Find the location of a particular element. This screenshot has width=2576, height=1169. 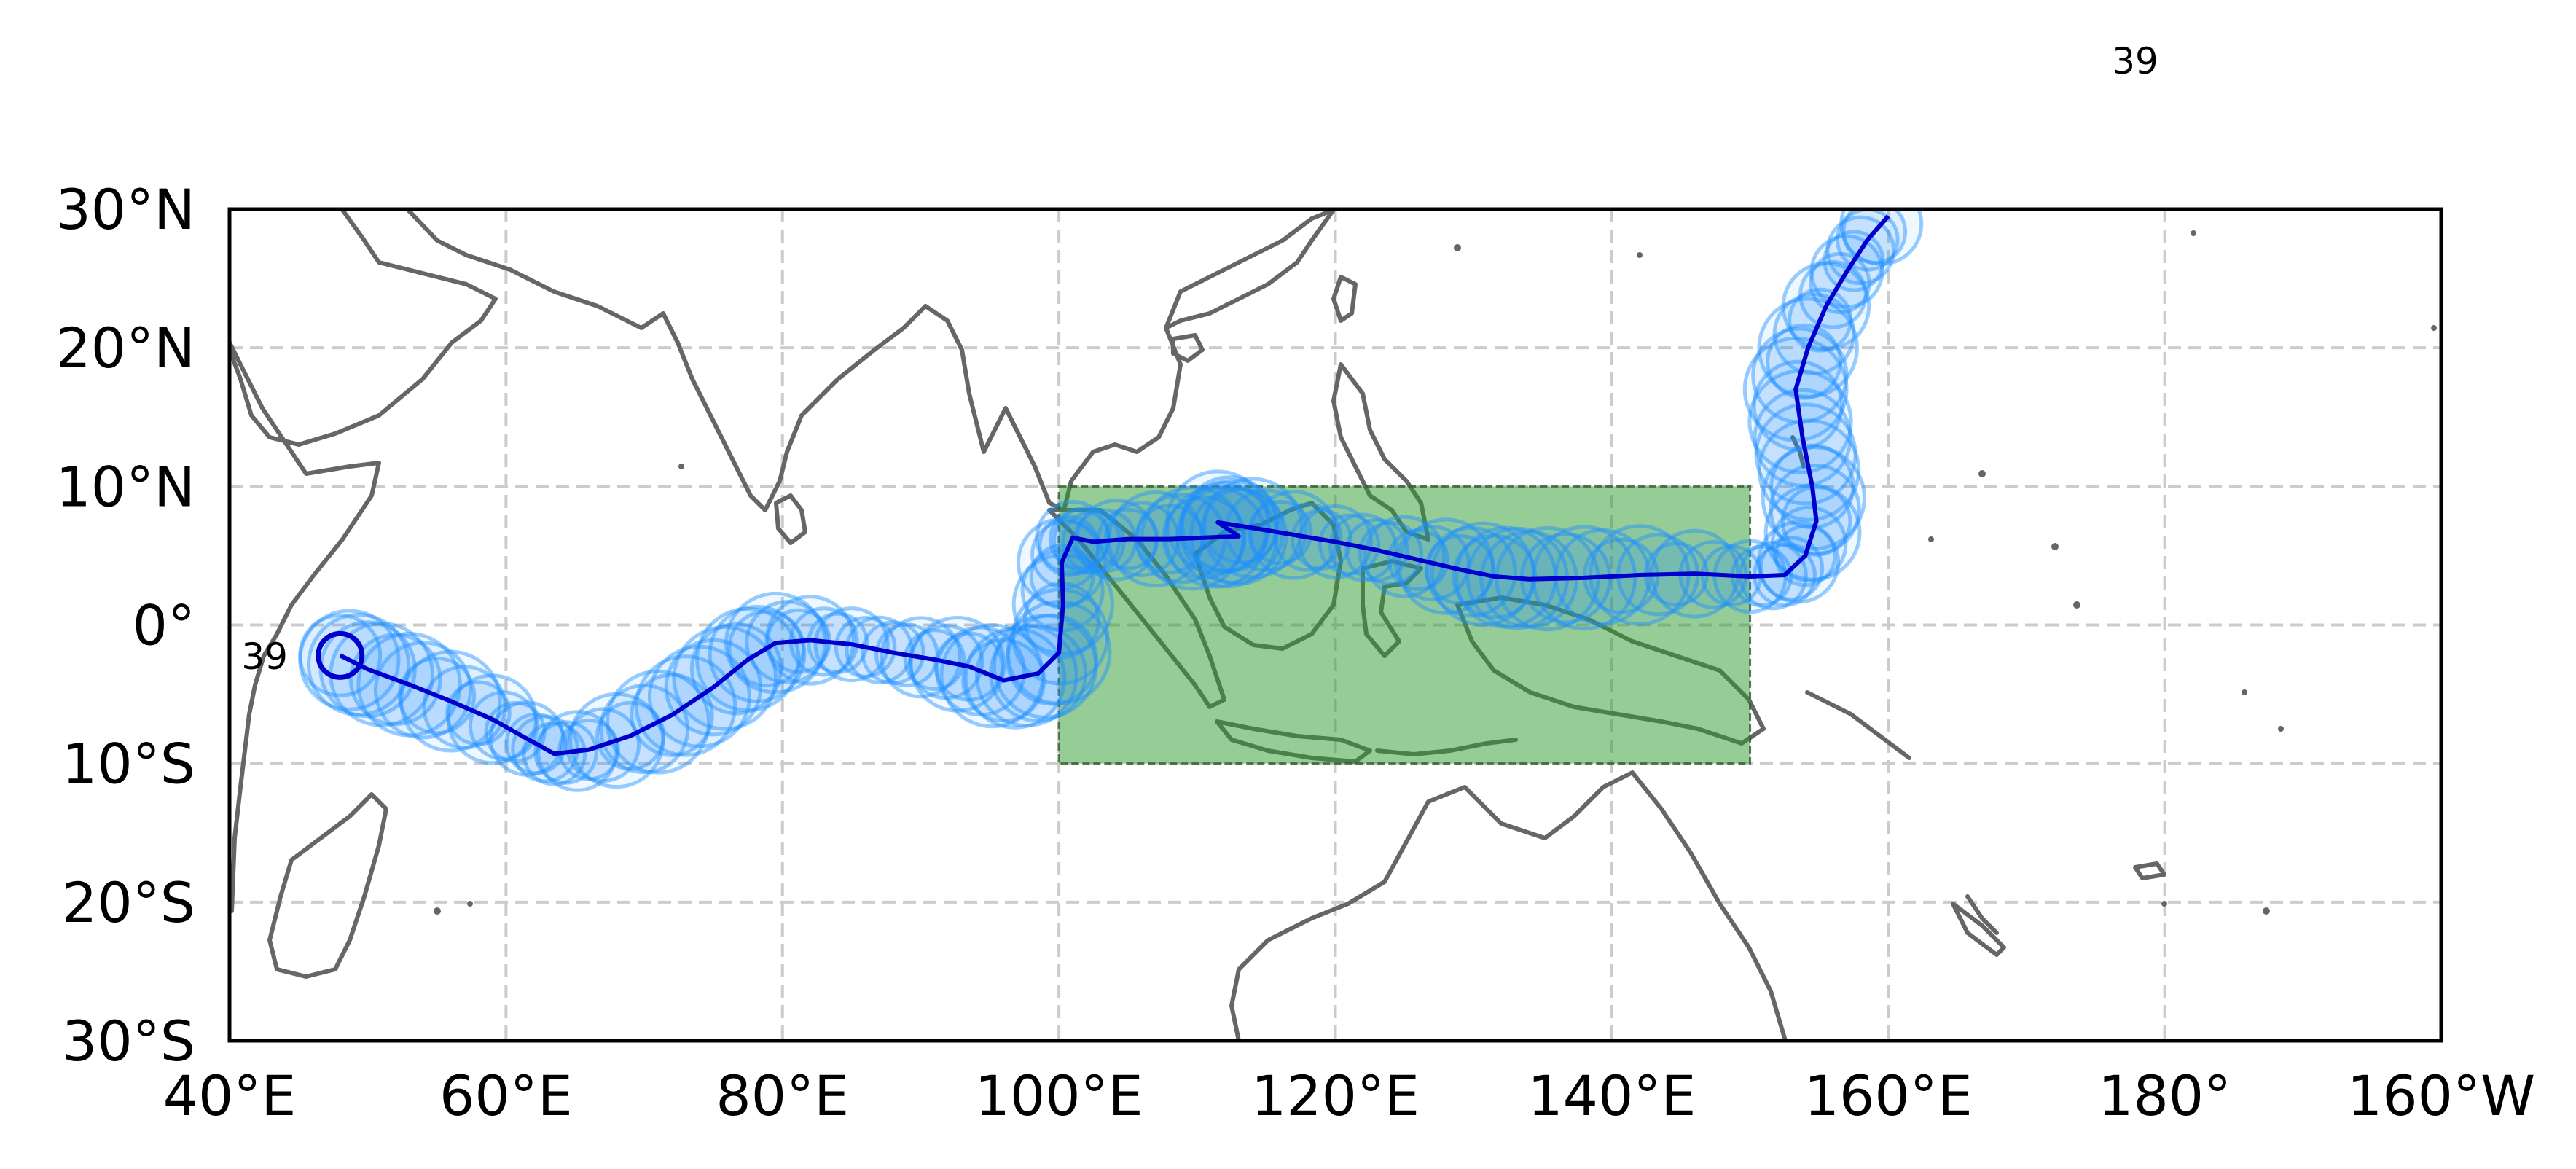

x-tick-label: 100°E is located at coordinates (1059, 1095).